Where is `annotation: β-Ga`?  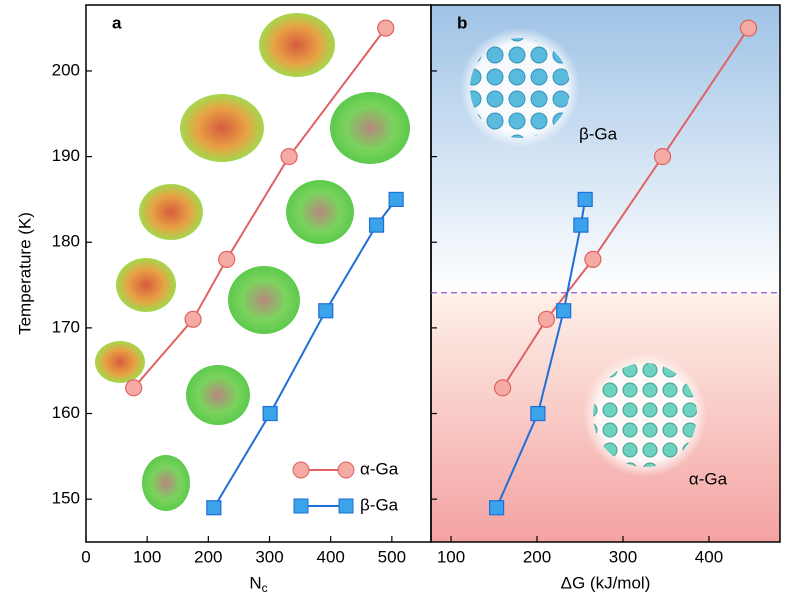
annotation: β-Ga is located at coordinates (598, 133).